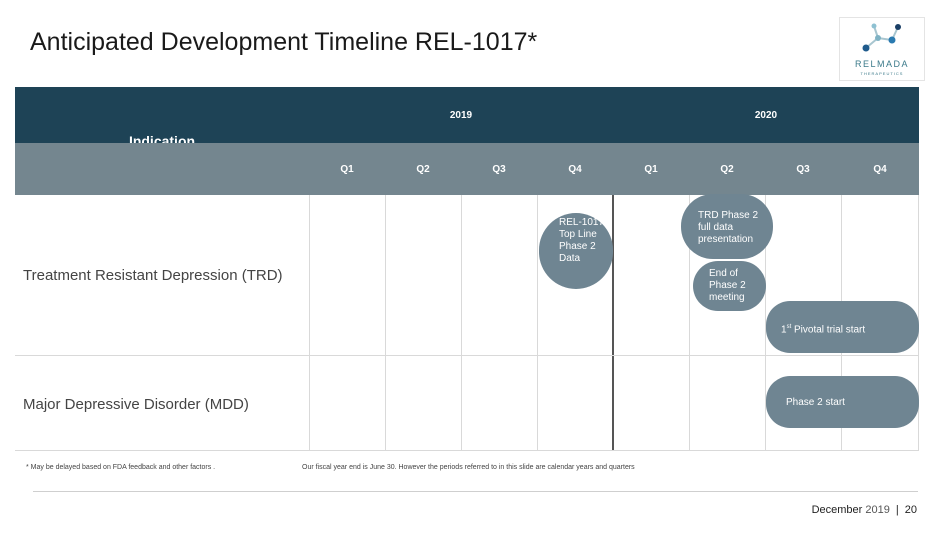  I want to click on pivotal-text: Pivotal trial start, so click(828, 330).